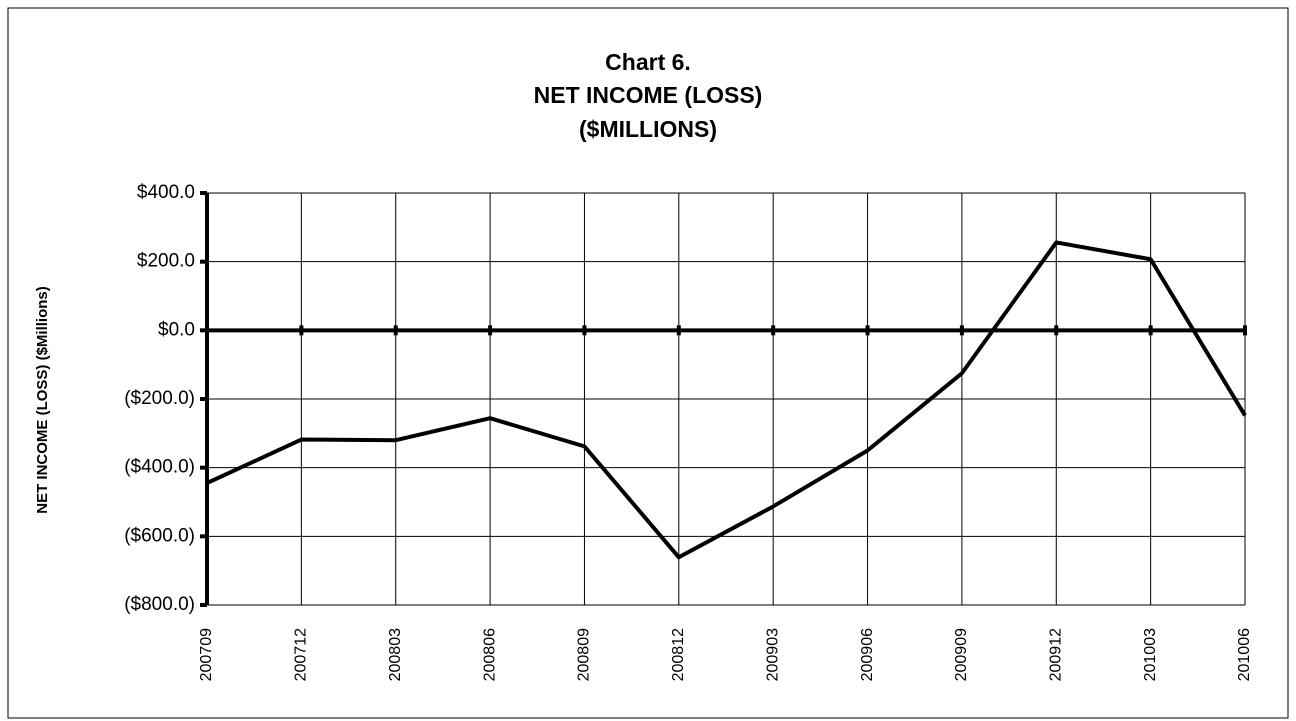  Describe the element at coordinates (42, 400) in the screenshot. I see `y-axis-label: NET INCOME (LOSS) ($Millions)` at that location.